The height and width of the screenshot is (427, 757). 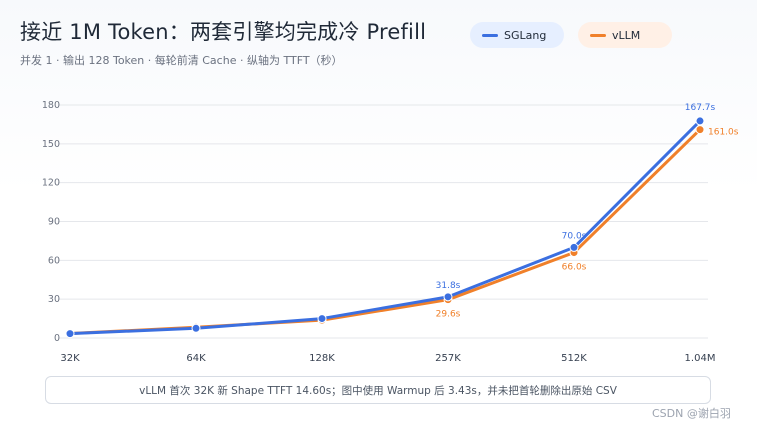 I want to click on x-tick-label: 64K, so click(x=196, y=358).